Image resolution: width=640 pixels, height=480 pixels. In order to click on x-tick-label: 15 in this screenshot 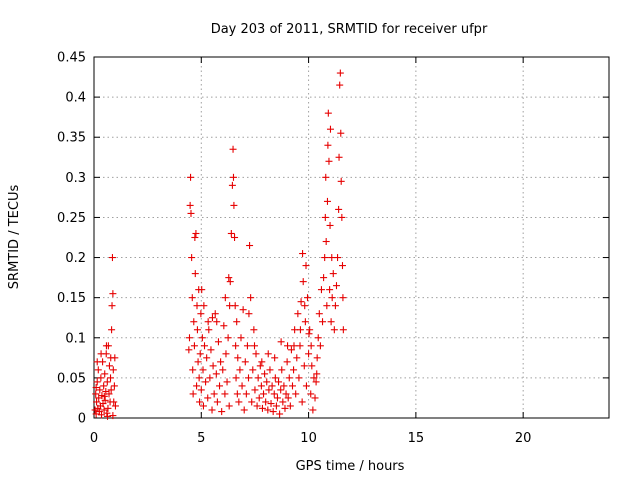, I will do `click(416, 438)`.